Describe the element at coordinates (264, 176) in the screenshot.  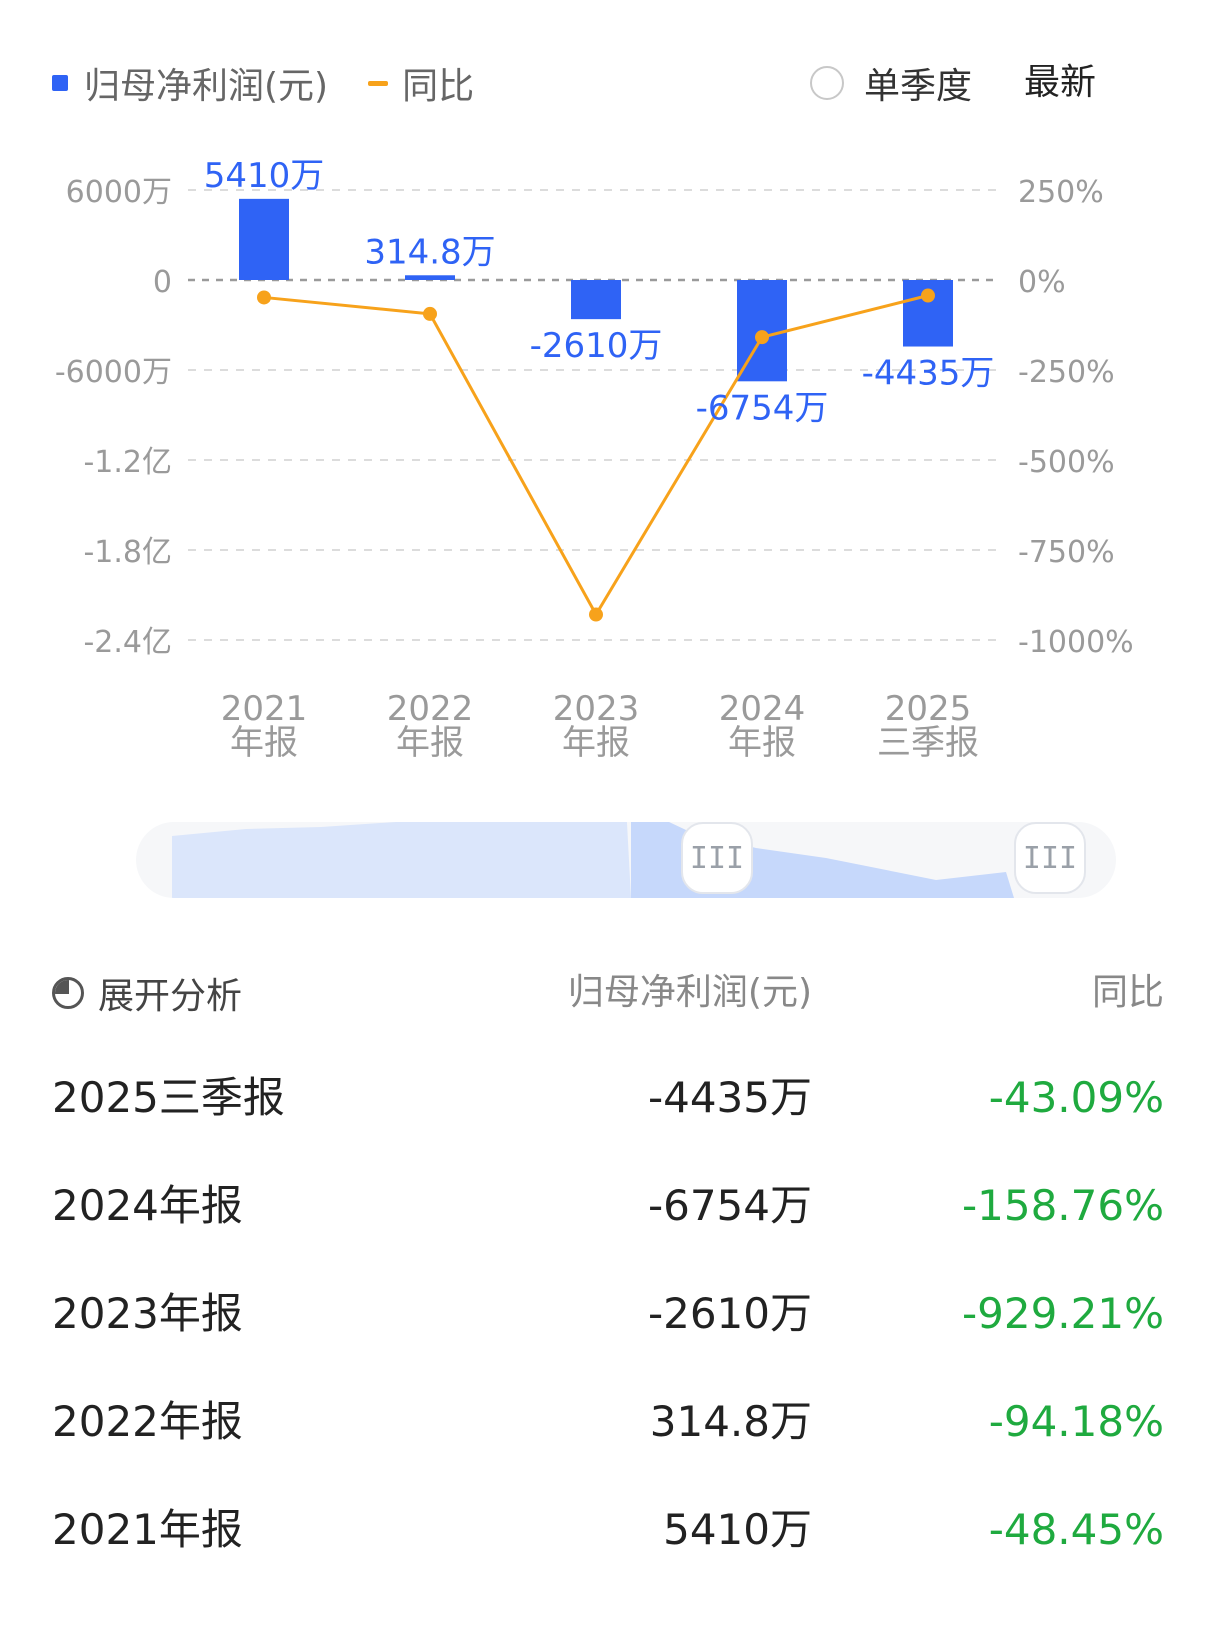
I see `bar-data-label: 5410万` at that location.